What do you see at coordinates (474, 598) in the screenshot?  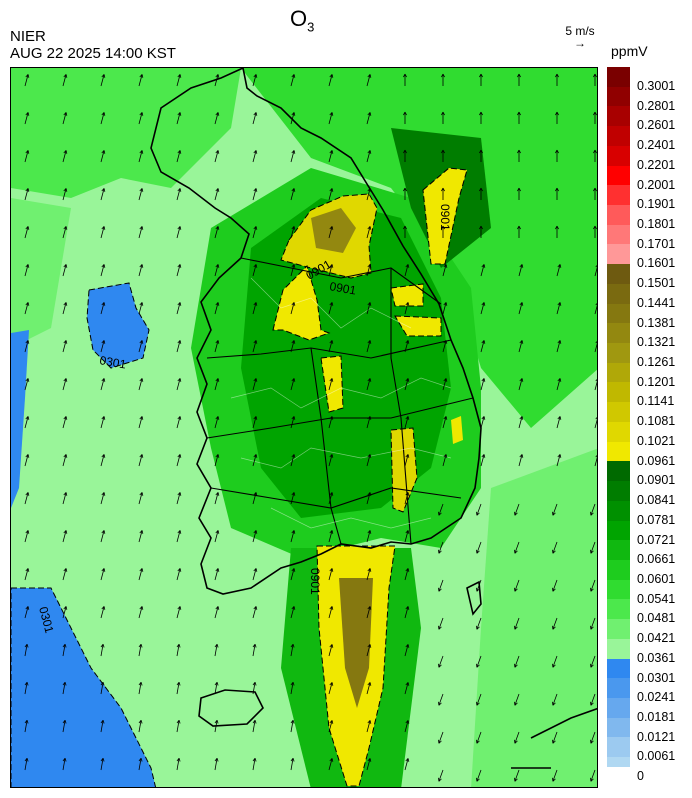 I see `tsushima-island` at bounding box center [474, 598].